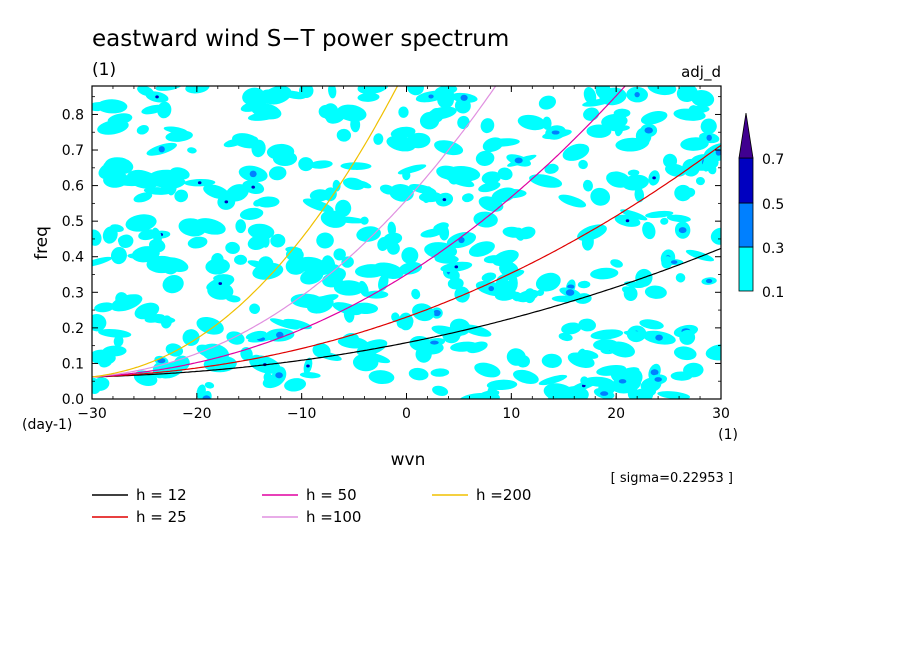  I want to click on x-tick-label: 20, so click(616, 414).